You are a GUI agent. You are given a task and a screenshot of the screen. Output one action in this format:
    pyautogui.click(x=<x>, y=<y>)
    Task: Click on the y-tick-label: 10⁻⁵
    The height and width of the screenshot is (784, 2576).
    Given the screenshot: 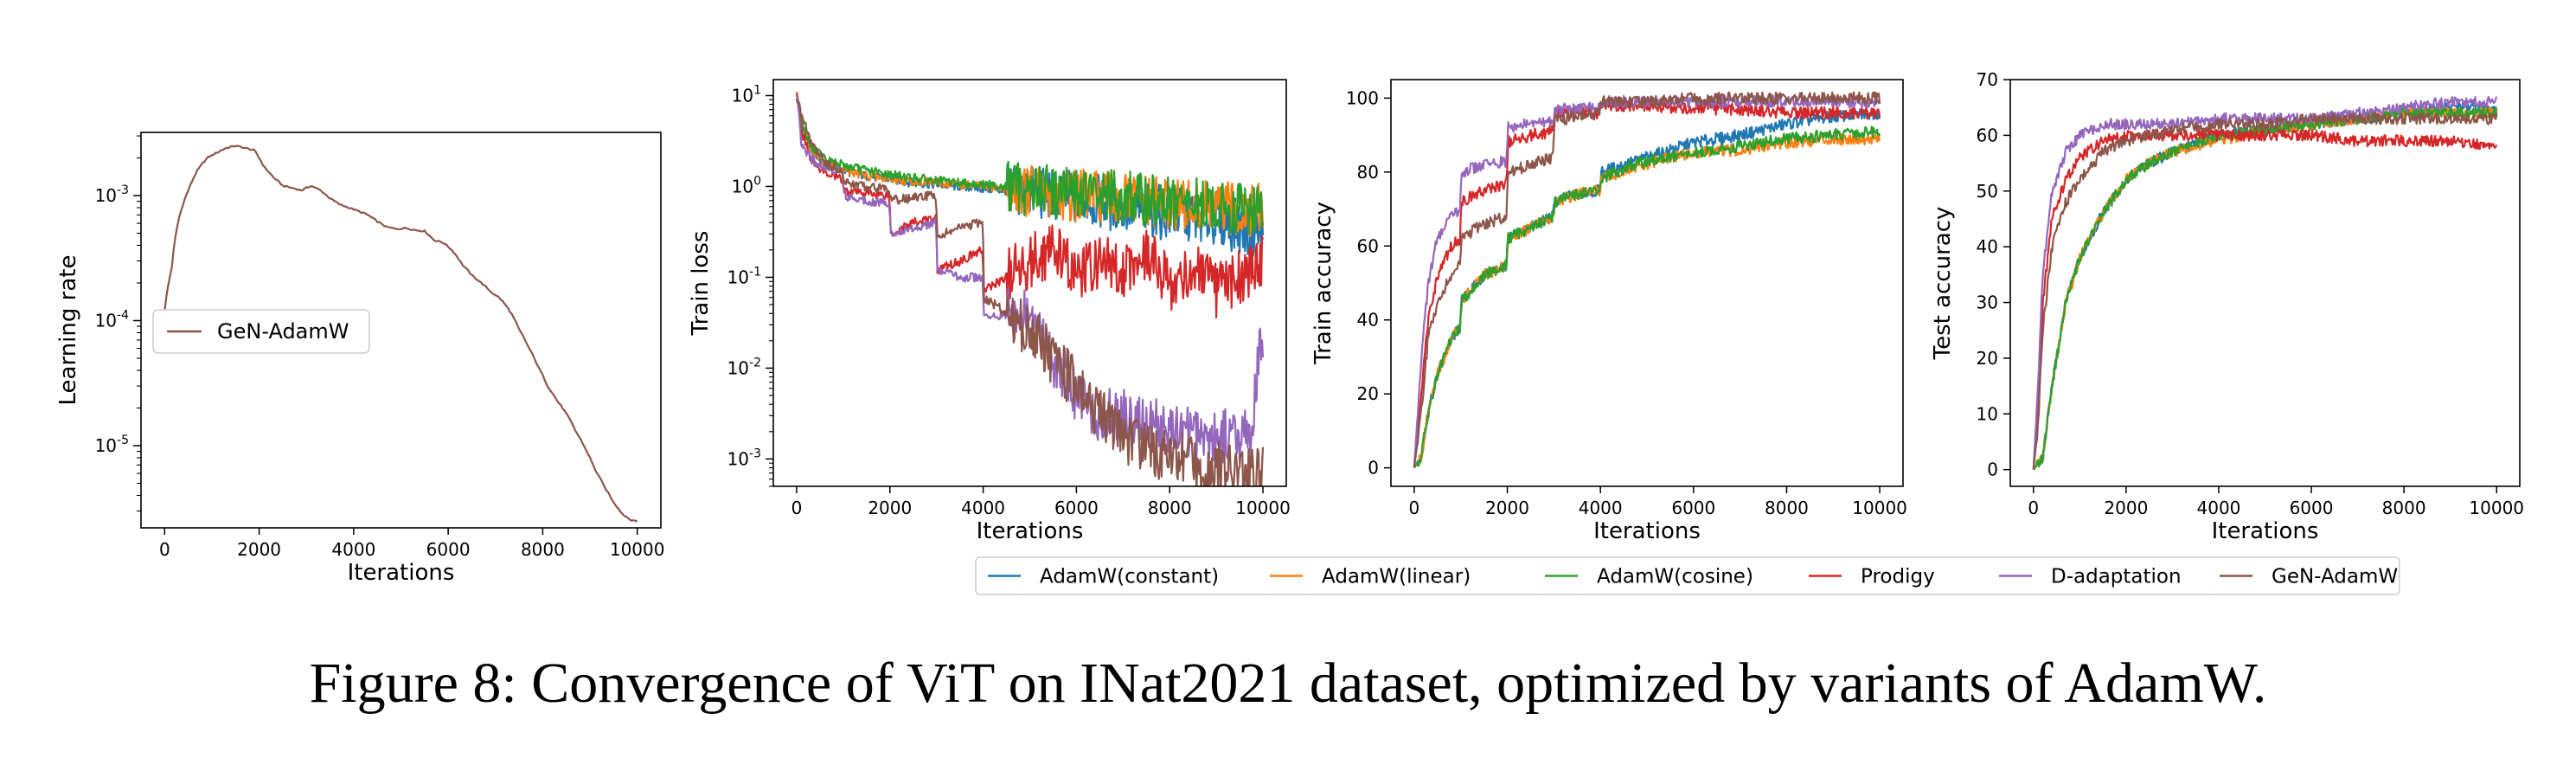 What is the action you would take?
    pyautogui.click(x=112, y=445)
    